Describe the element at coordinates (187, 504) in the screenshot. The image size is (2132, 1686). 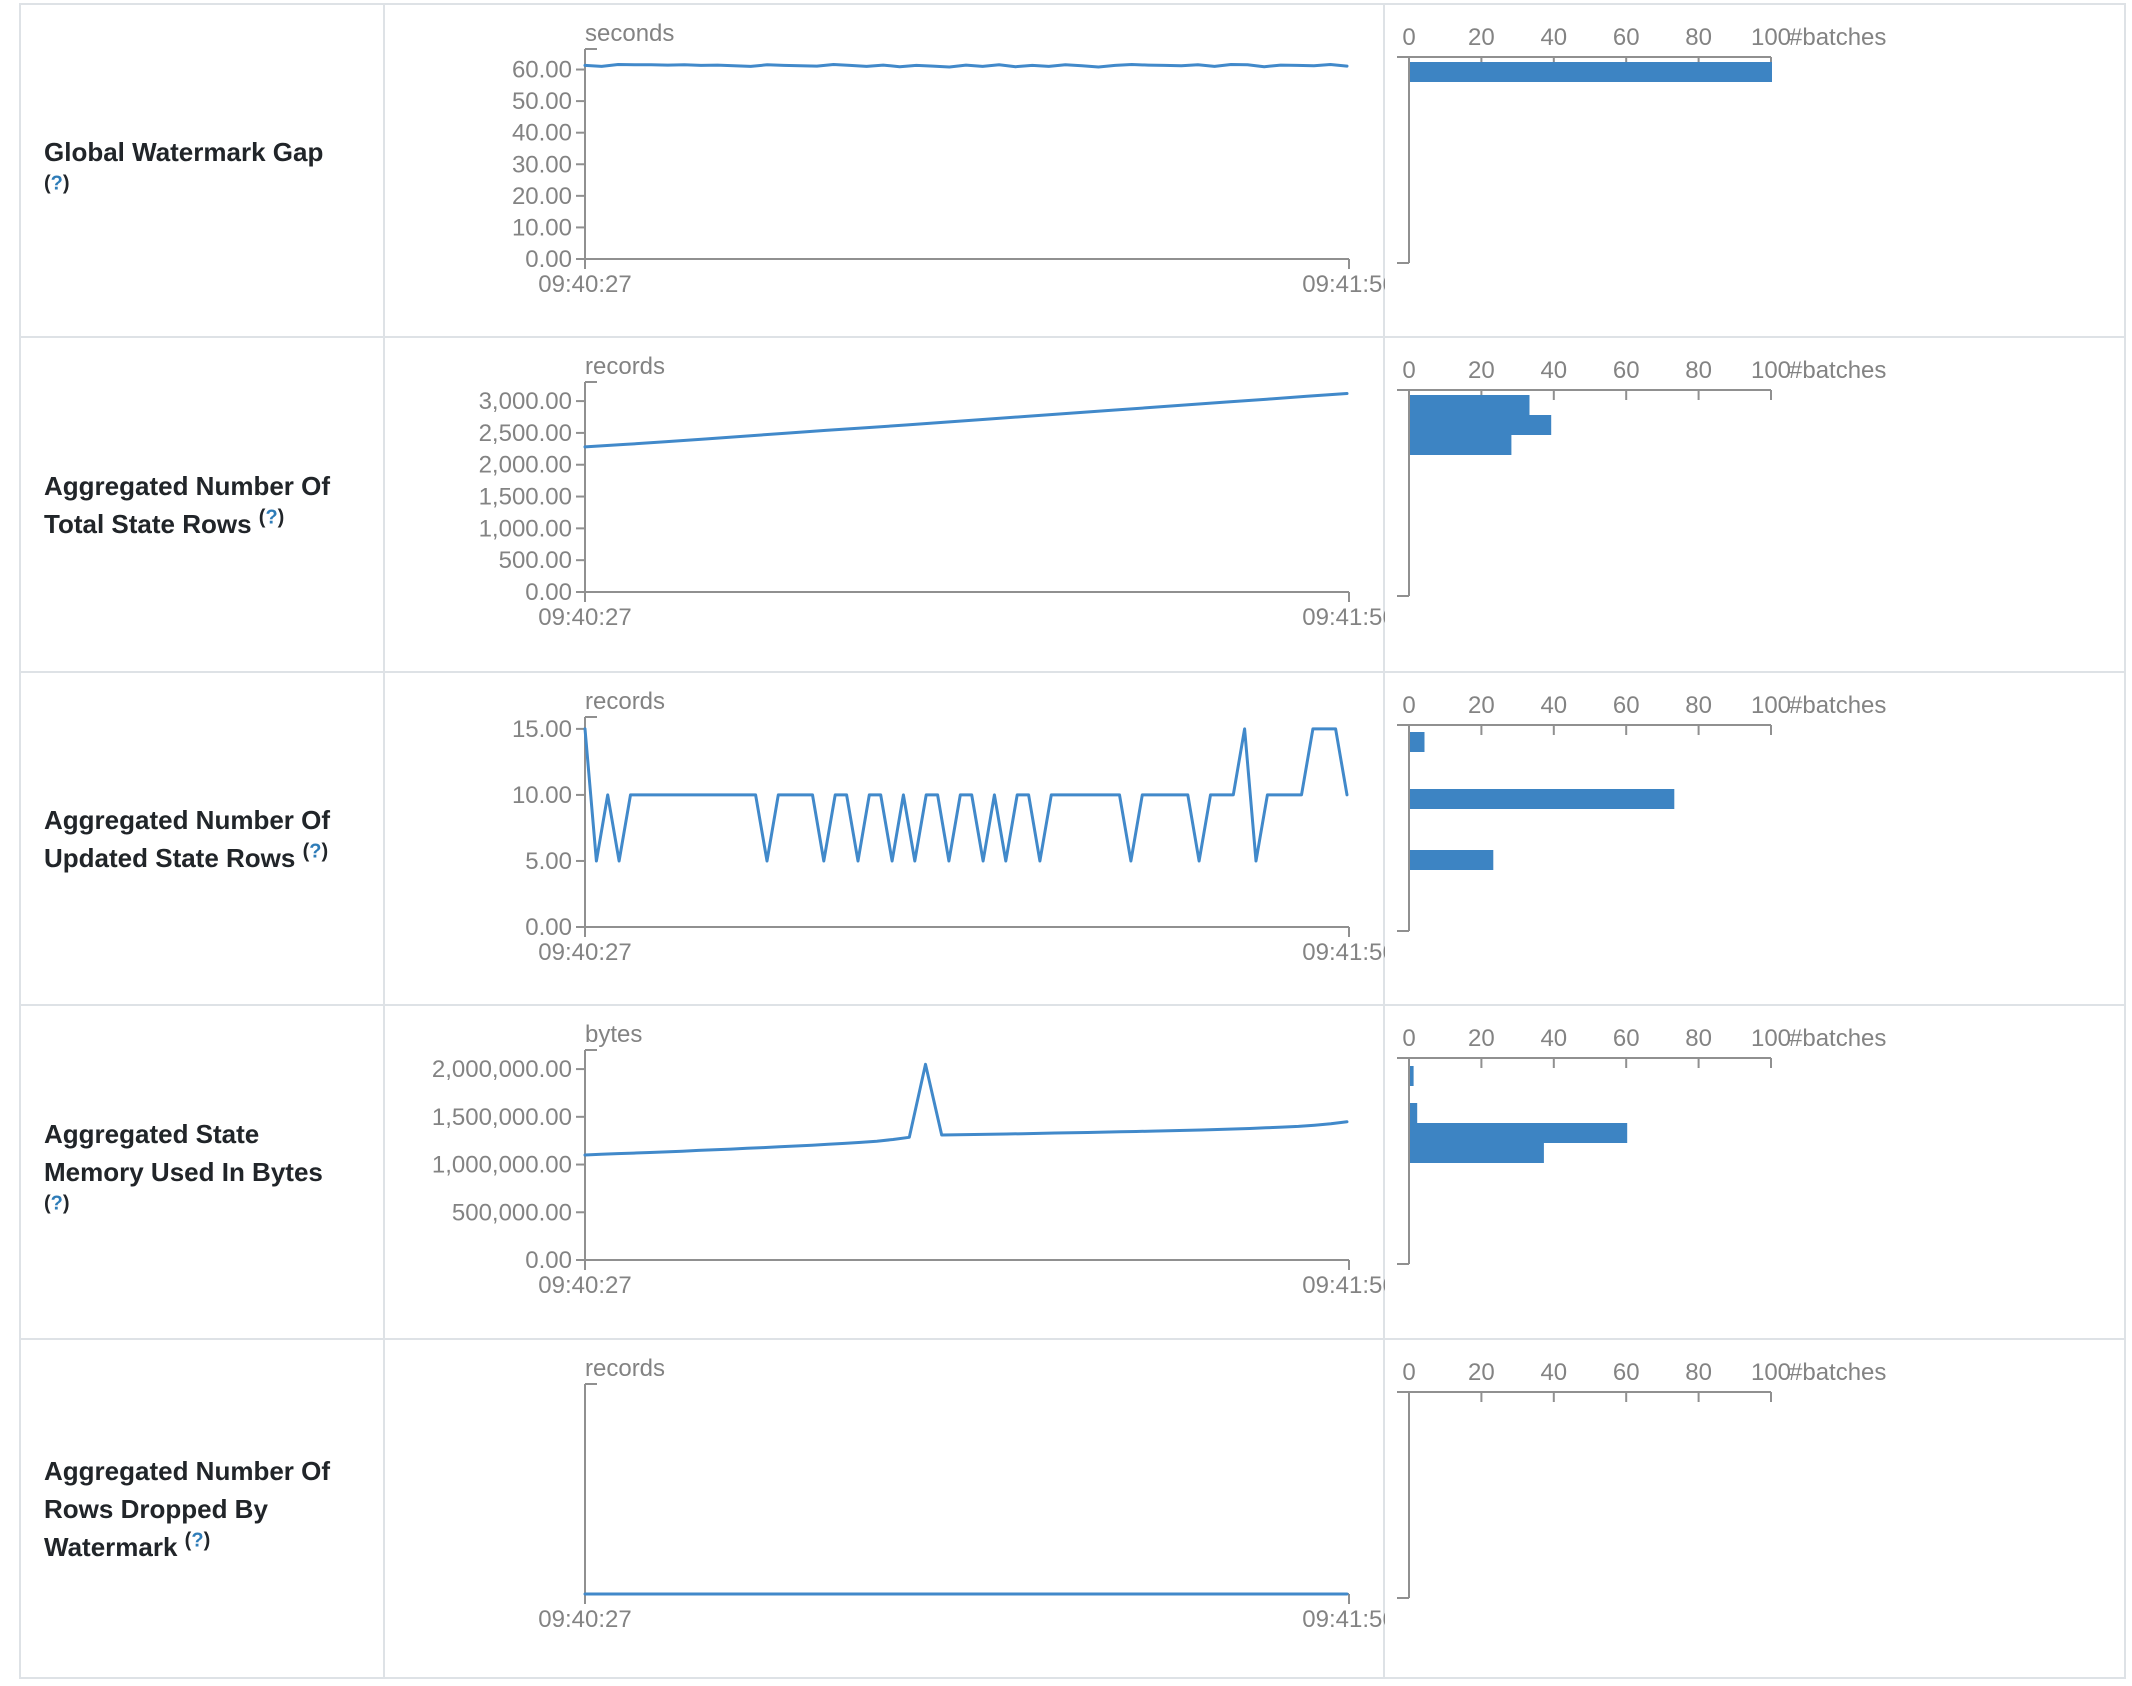
I see `metric-label-text: Aggregated Number Of Total State Rows` at that location.